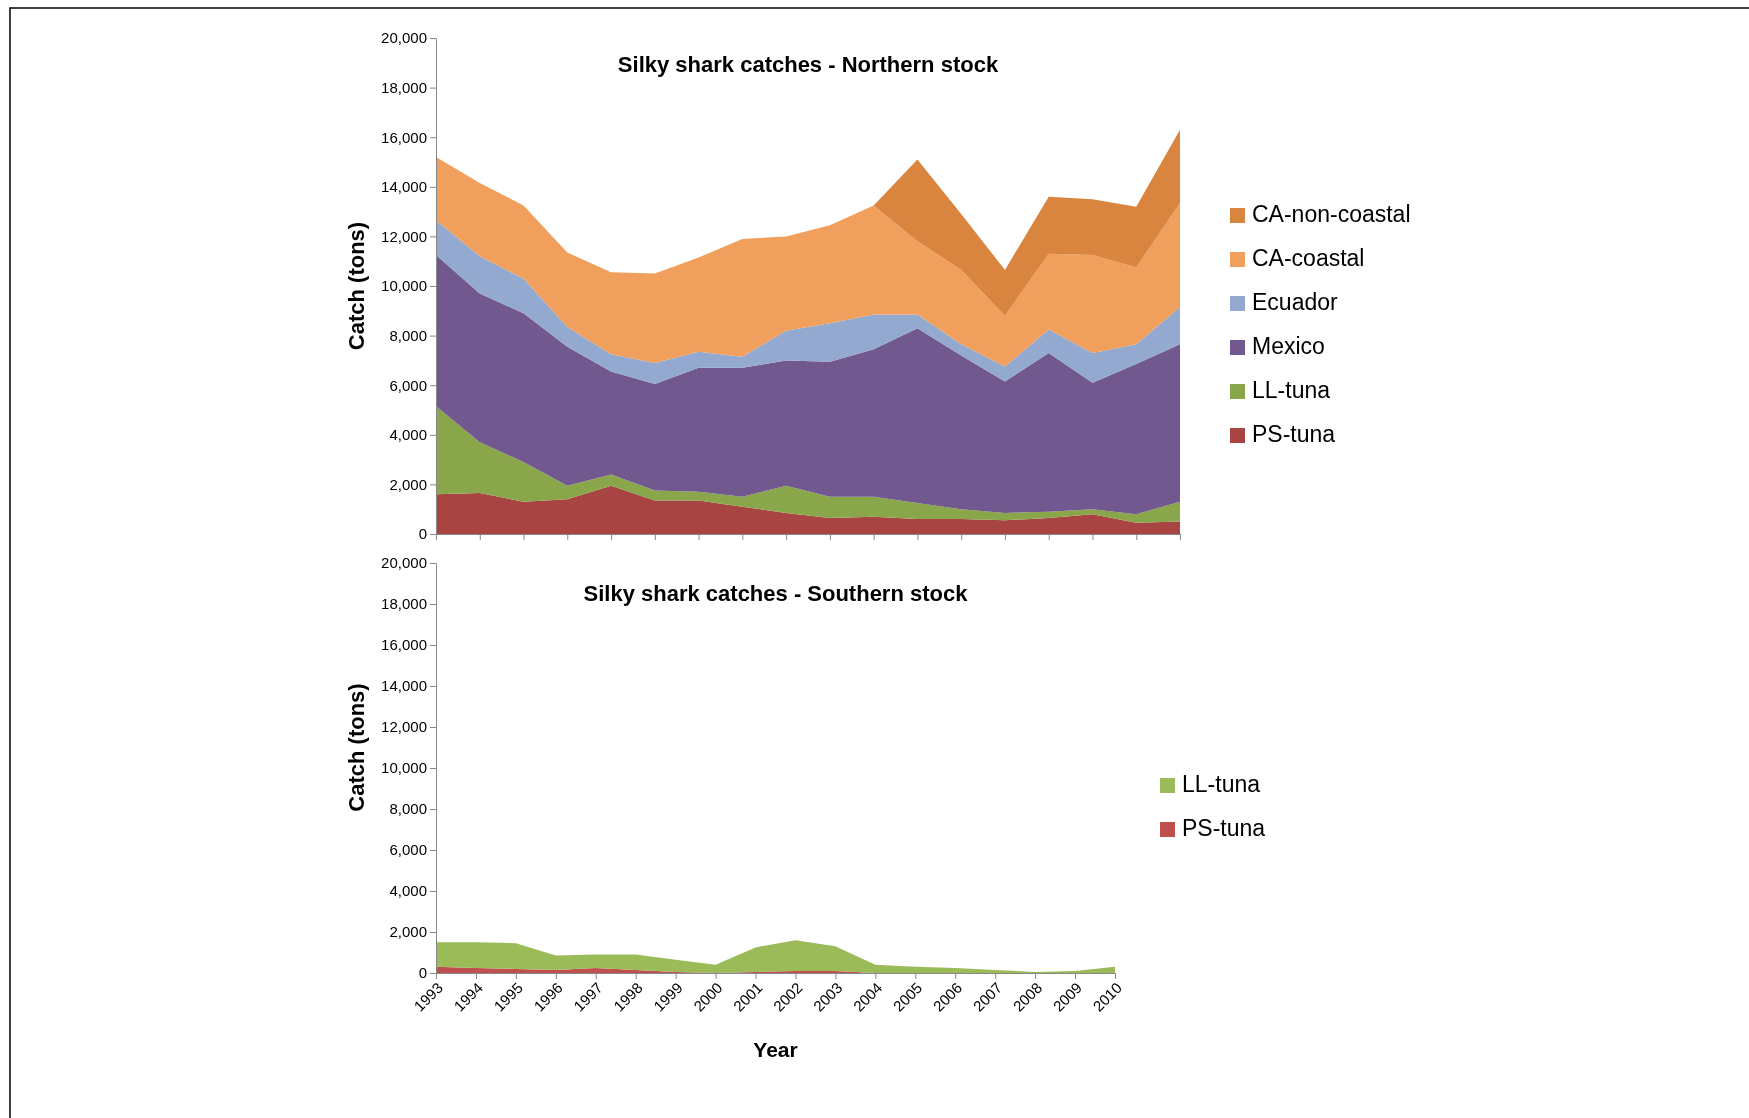  What do you see at coordinates (775, 1049) in the screenshot?
I see `x-axis-title: Year` at bounding box center [775, 1049].